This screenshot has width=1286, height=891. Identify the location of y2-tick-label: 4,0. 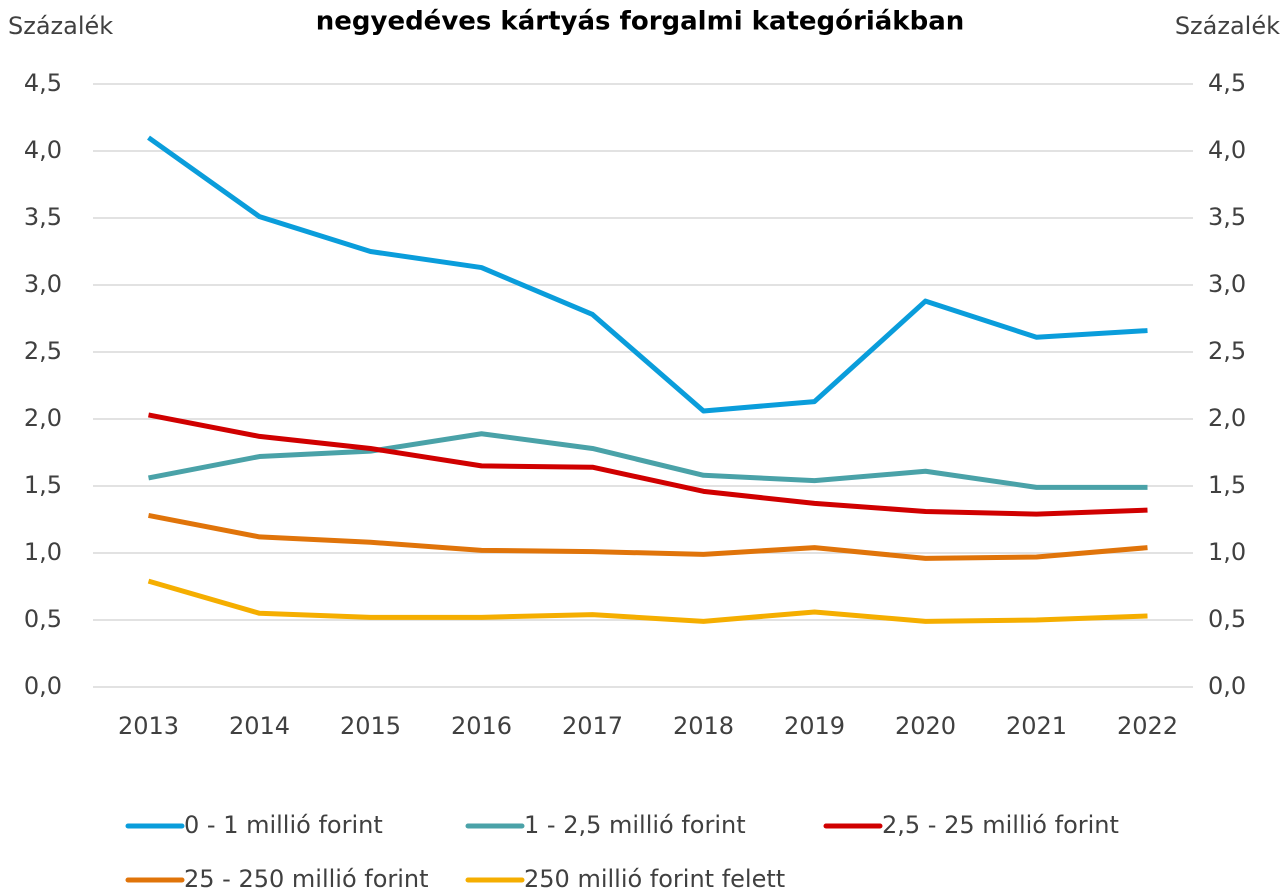
(1227, 150).